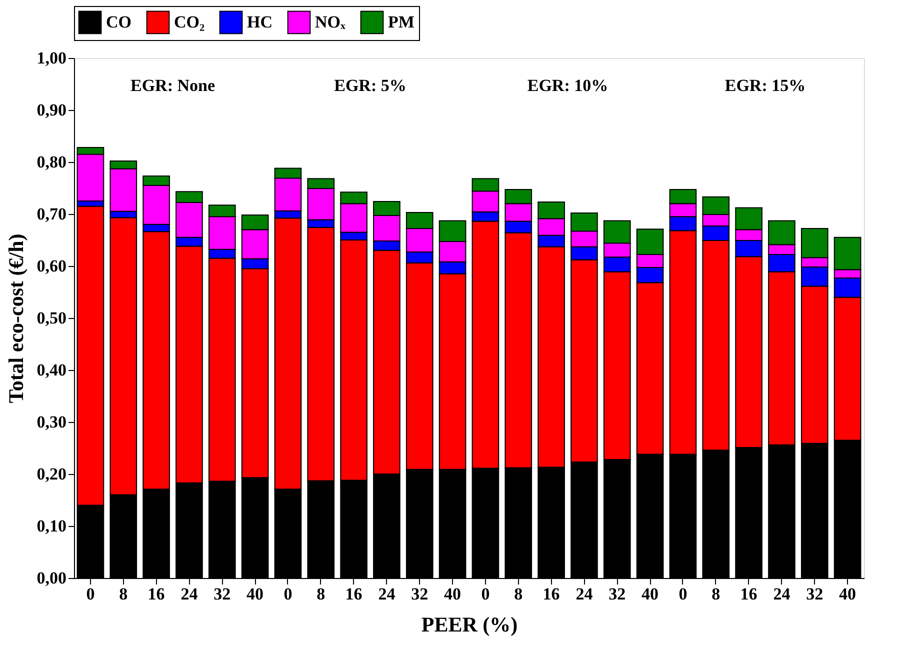 Image resolution: width=918 pixels, height=657 pixels. What do you see at coordinates (51, 162) in the screenshot?
I see `y-tick-label: 0,80` at bounding box center [51, 162].